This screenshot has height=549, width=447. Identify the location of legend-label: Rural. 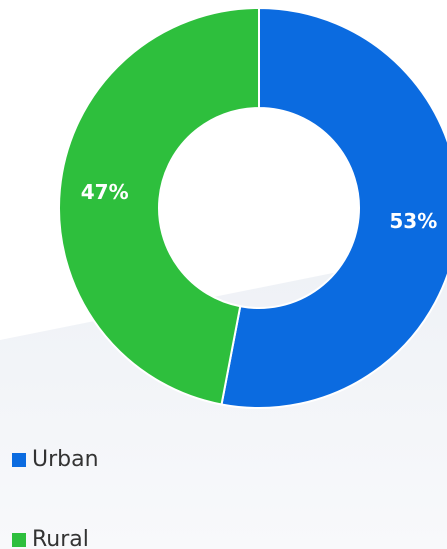
(60, 538).